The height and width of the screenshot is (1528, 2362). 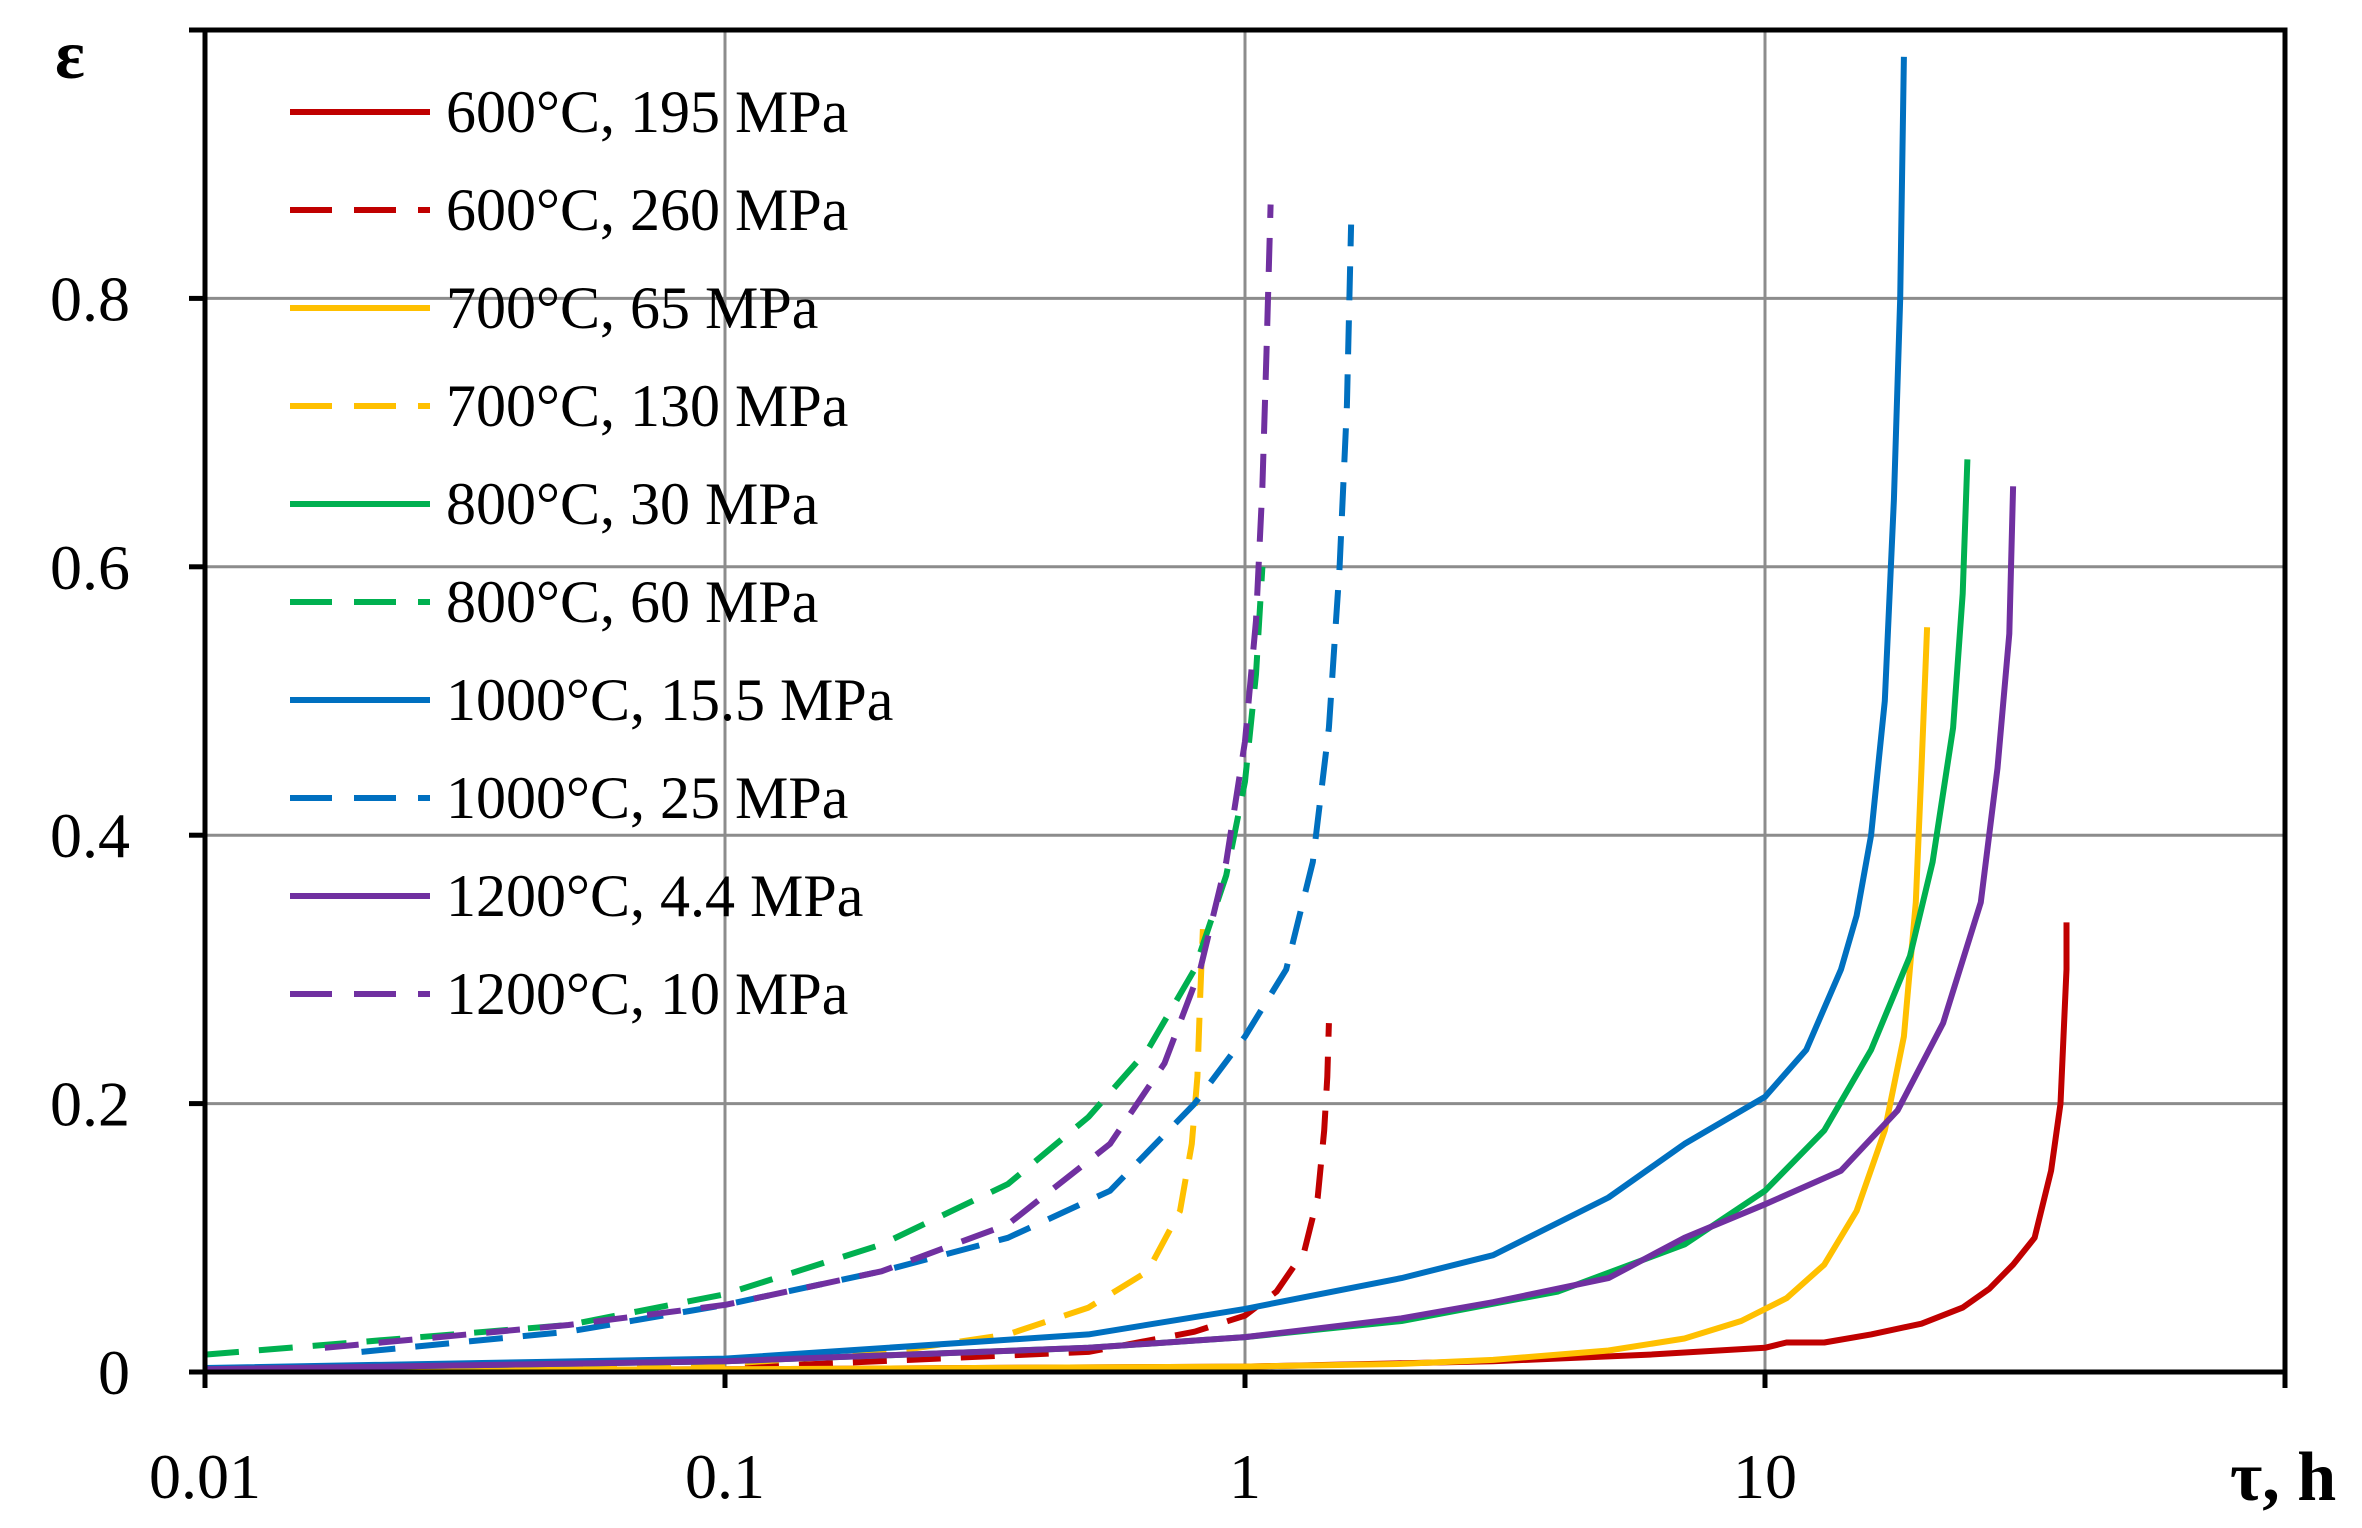 What do you see at coordinates (647, 112) in the screenshot?
I see `legend-label: 600°C, 195 MPa` at bounding box center [647, 112].